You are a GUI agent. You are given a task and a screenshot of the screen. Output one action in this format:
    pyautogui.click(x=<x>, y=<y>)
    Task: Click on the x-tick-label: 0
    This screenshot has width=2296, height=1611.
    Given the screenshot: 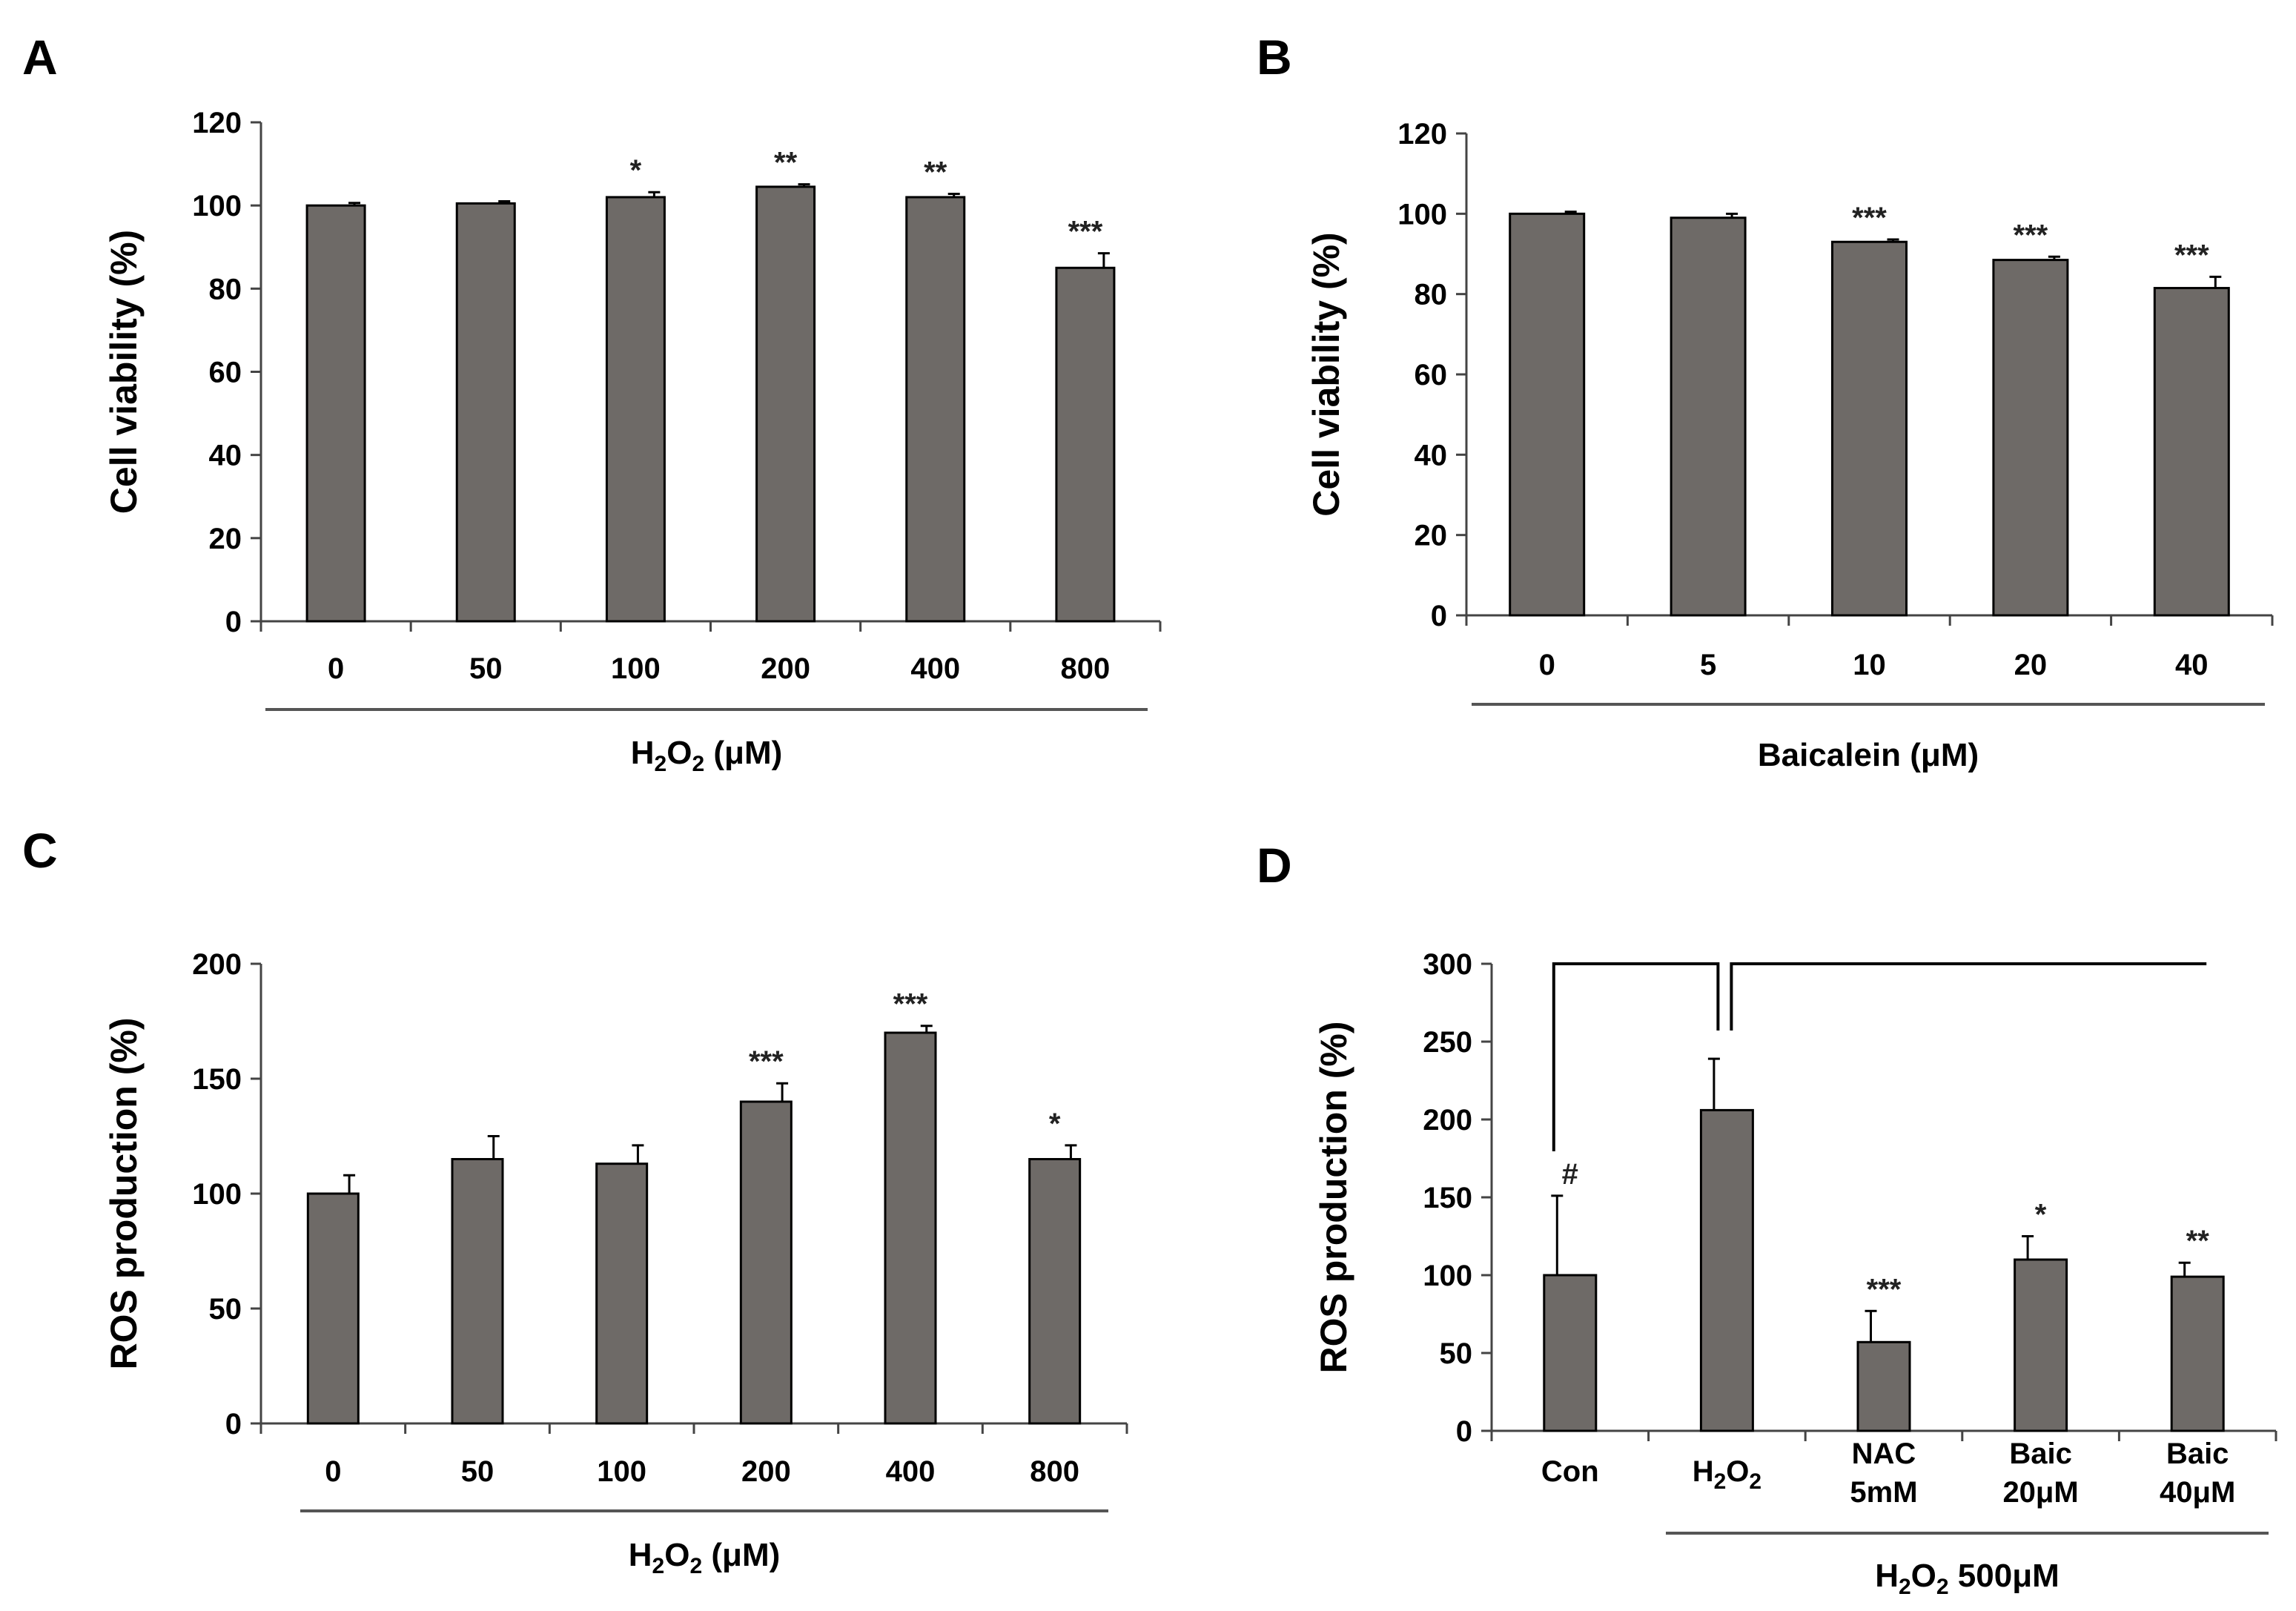 What is the action you would take?
    pyautogui.click(x=1547, y=665)
    